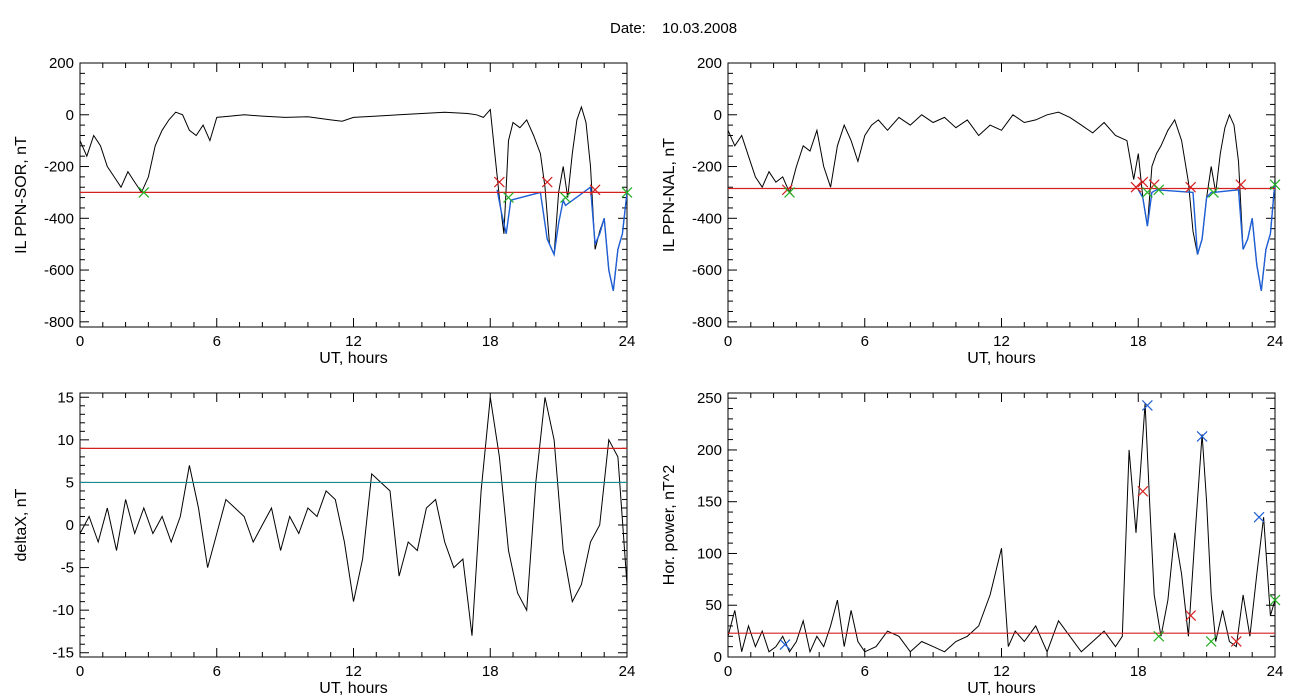 The image size is (1300, 700). I want to click on y-tick-label: -10, so click(63, 610).